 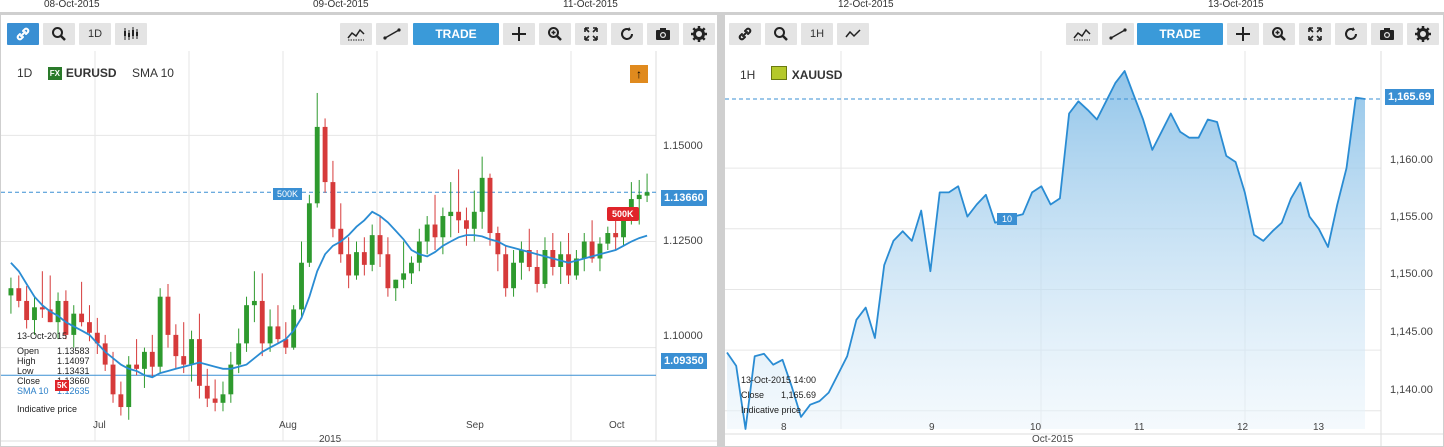 What do you see at coordinates (1411, 332) in the screenshot?
I see `y-tick: 1,145.00` at bounding box center [1411, 332].